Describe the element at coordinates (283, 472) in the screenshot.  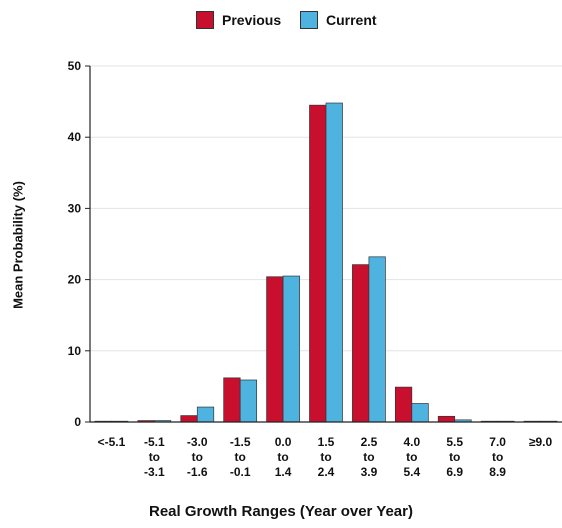
I see `x-tick-label-line: 1.4` at that location.